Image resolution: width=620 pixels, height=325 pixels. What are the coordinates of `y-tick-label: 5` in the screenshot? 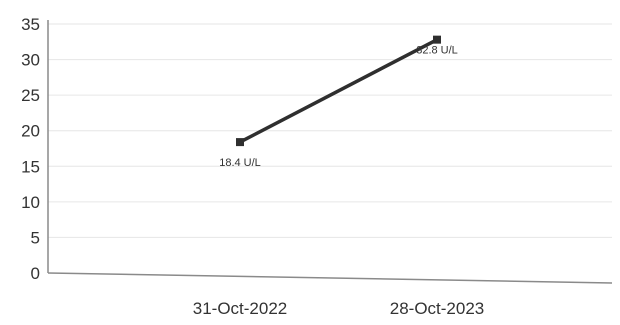 It's located at (35, 237).